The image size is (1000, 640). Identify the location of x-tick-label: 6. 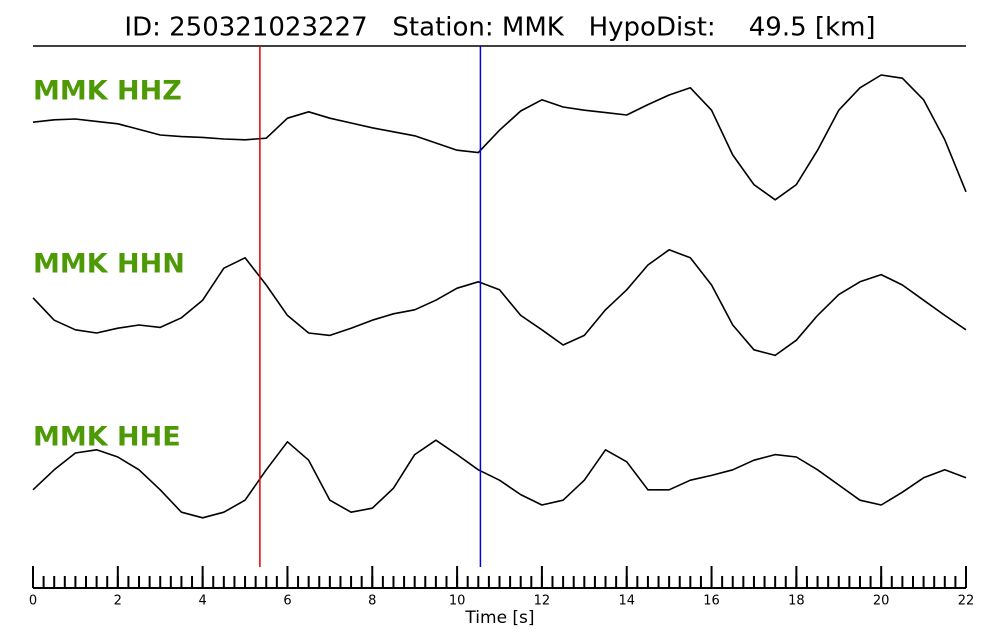
(287, 601).